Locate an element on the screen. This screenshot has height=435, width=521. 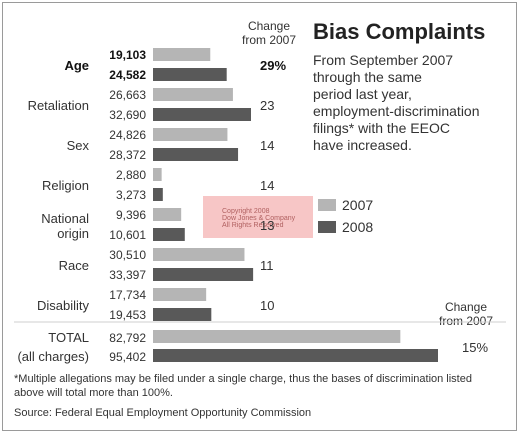
value-2007-retaliation: 26,663 is located at coordinates (127, 95).